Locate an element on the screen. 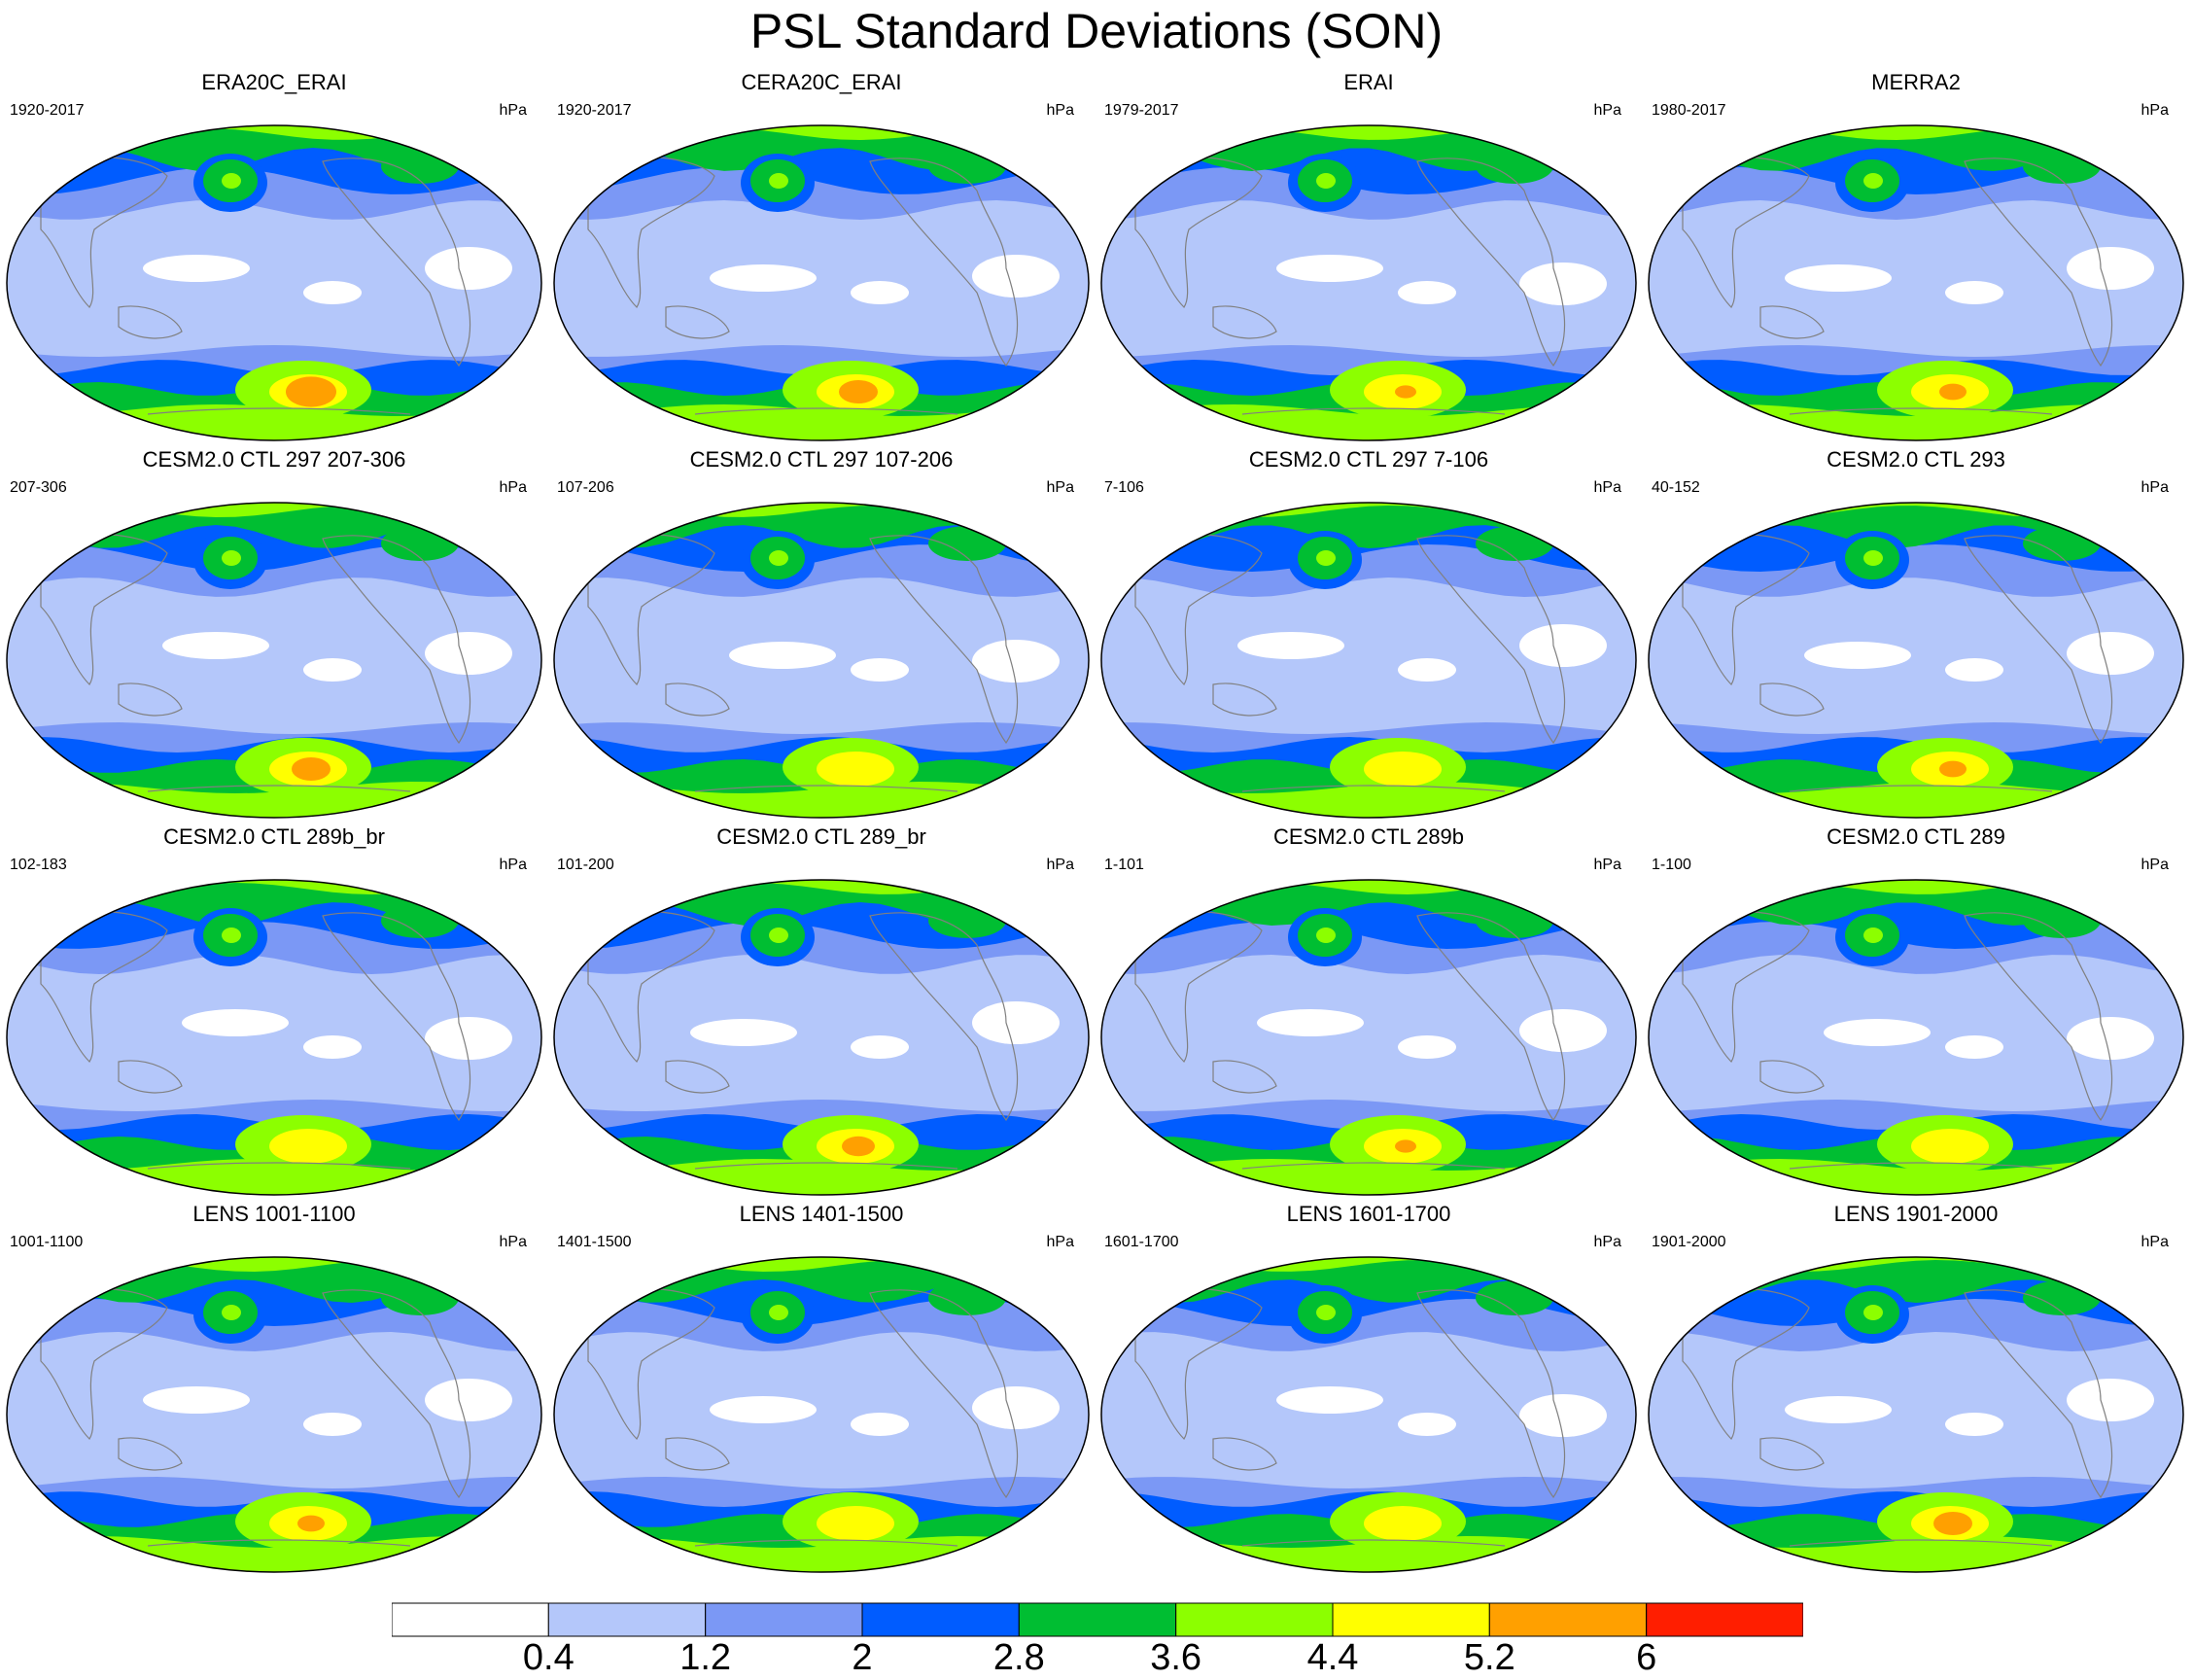  map-panel: CESM2.0 CTL 289 1-100 hPa is located at coordinates (1916, 1010).